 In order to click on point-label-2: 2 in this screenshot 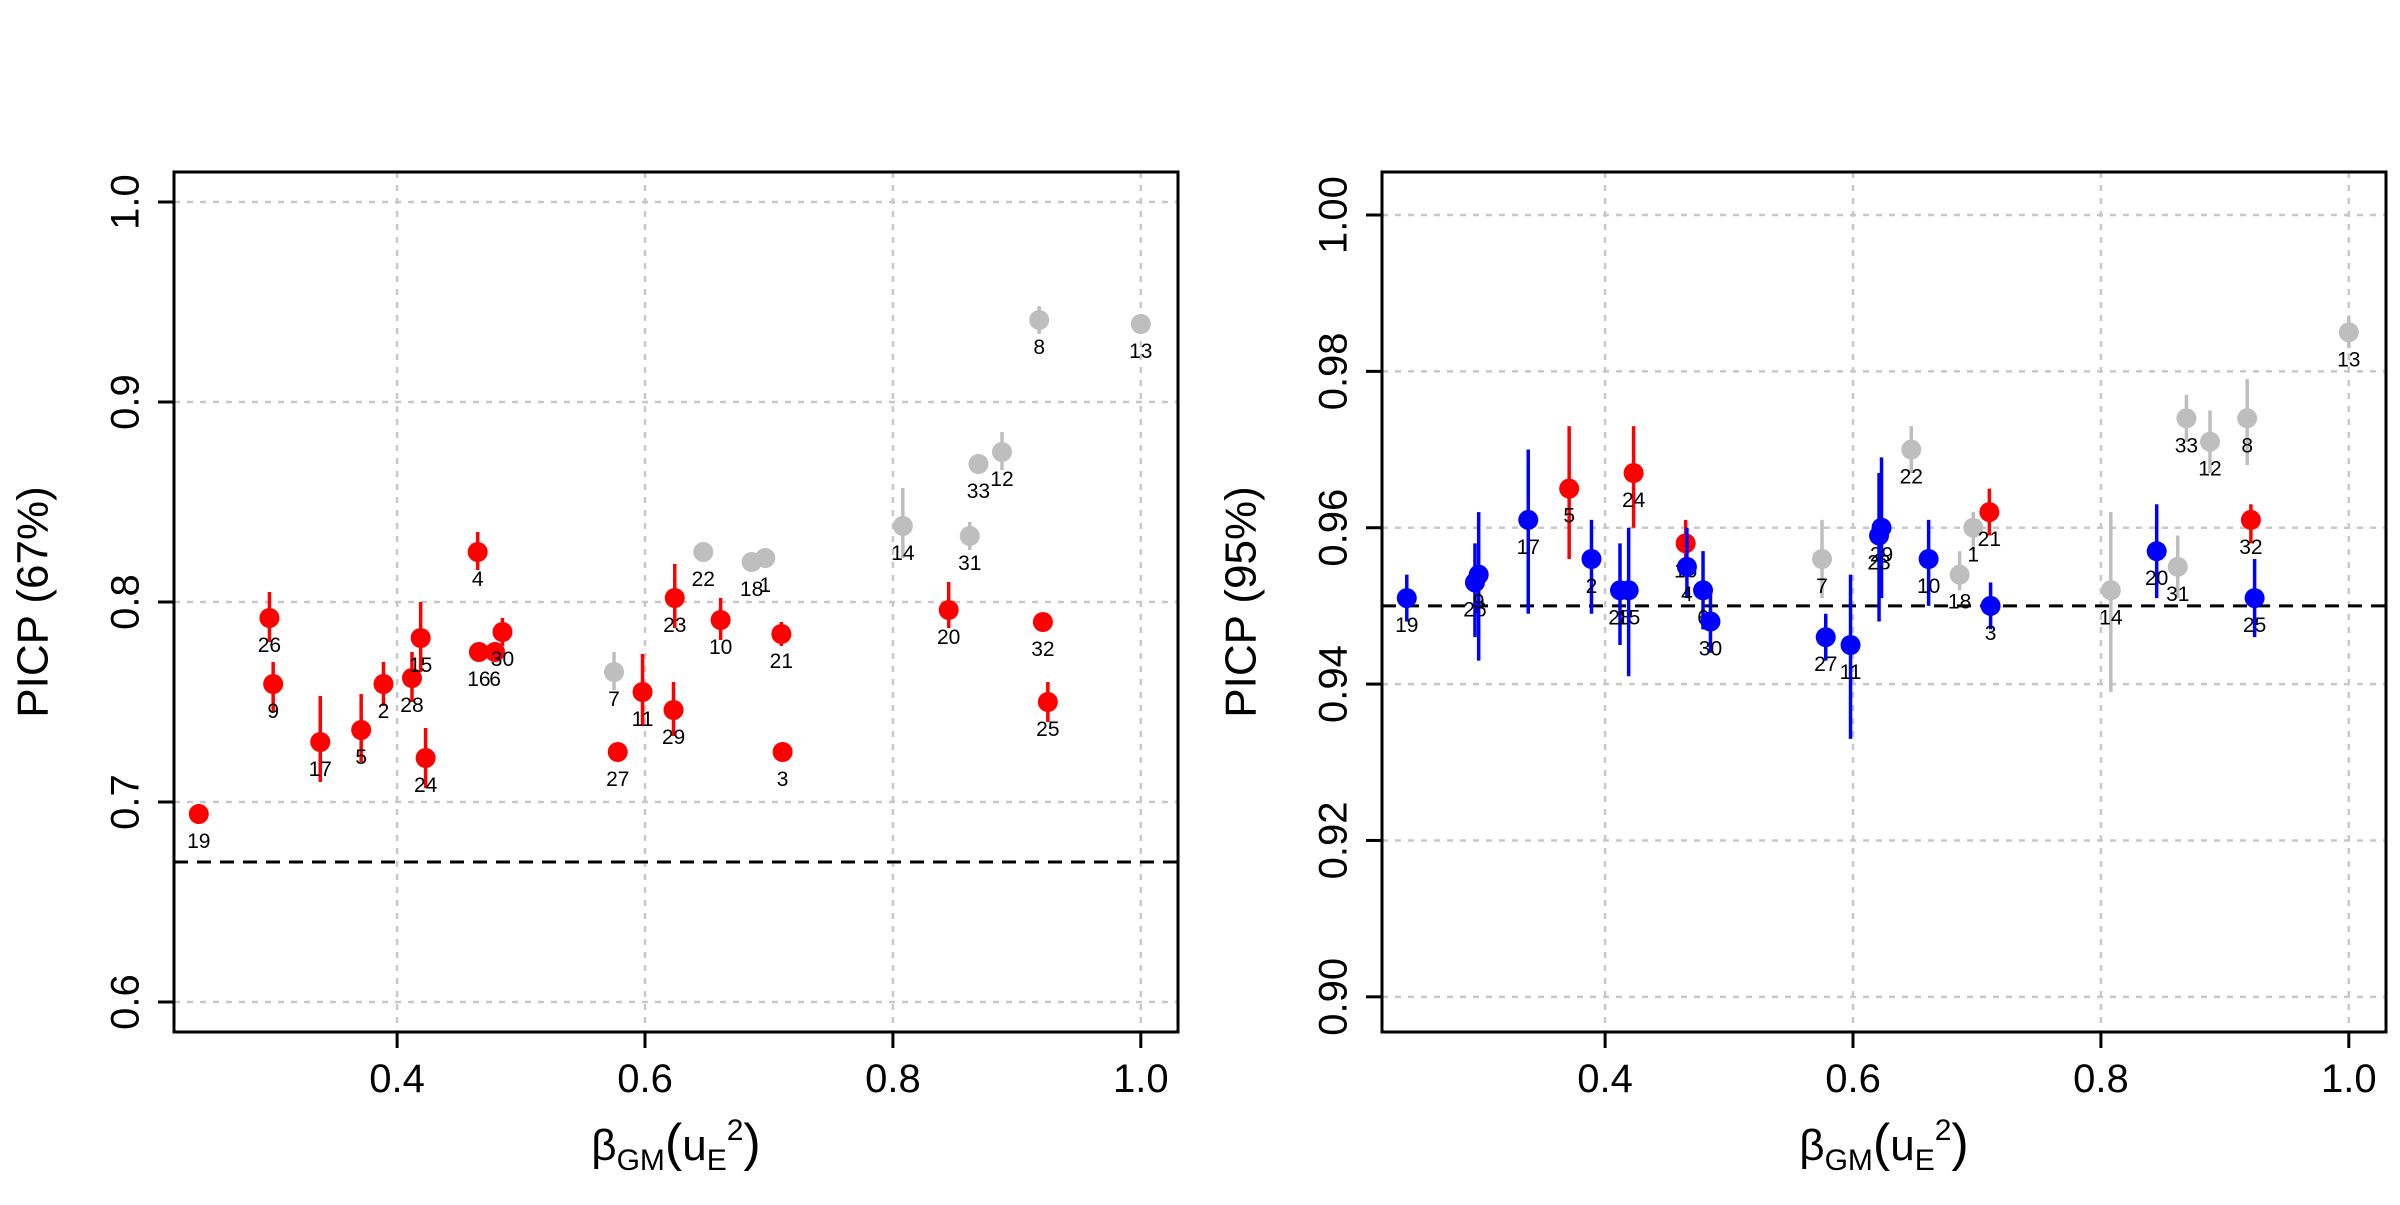, I will do `click(384, 711)`.